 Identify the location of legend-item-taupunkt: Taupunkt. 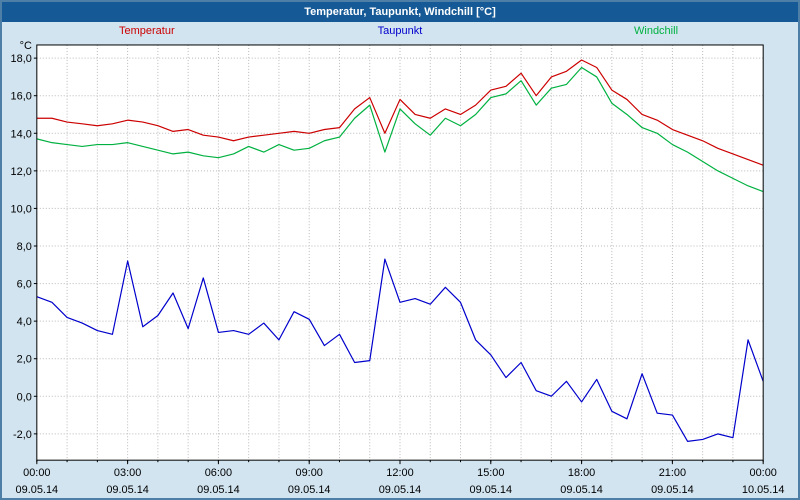
(400, 31).